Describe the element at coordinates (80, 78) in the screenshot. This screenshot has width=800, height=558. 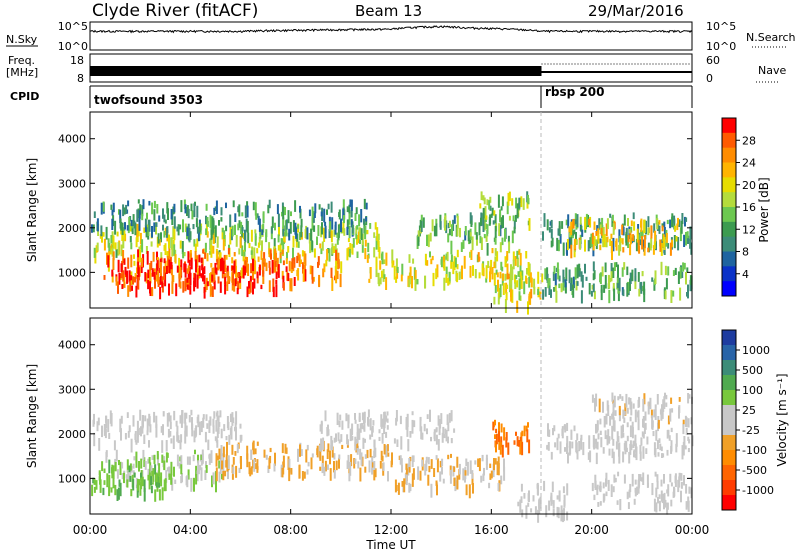
I see `freq-left-tick-bottom: 8` at that location.